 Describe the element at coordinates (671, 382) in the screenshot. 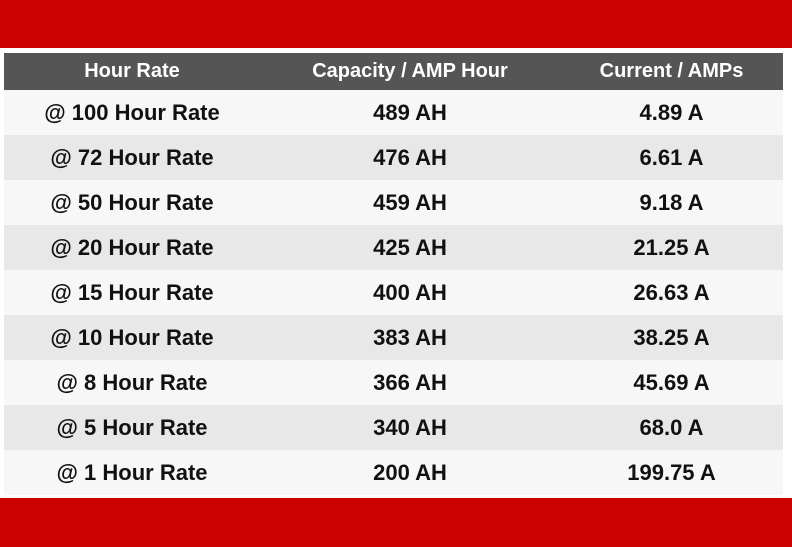

I see `current-cell: 45.69 A` at that location.